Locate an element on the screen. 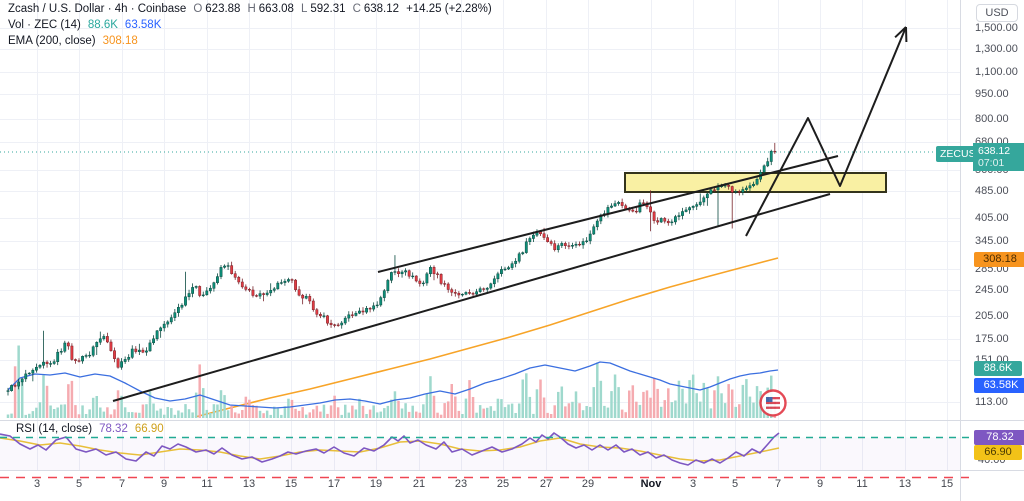 The height and width of the screenshot is (501, 1024). volume-ma-line is located at coordinates (393, 385).